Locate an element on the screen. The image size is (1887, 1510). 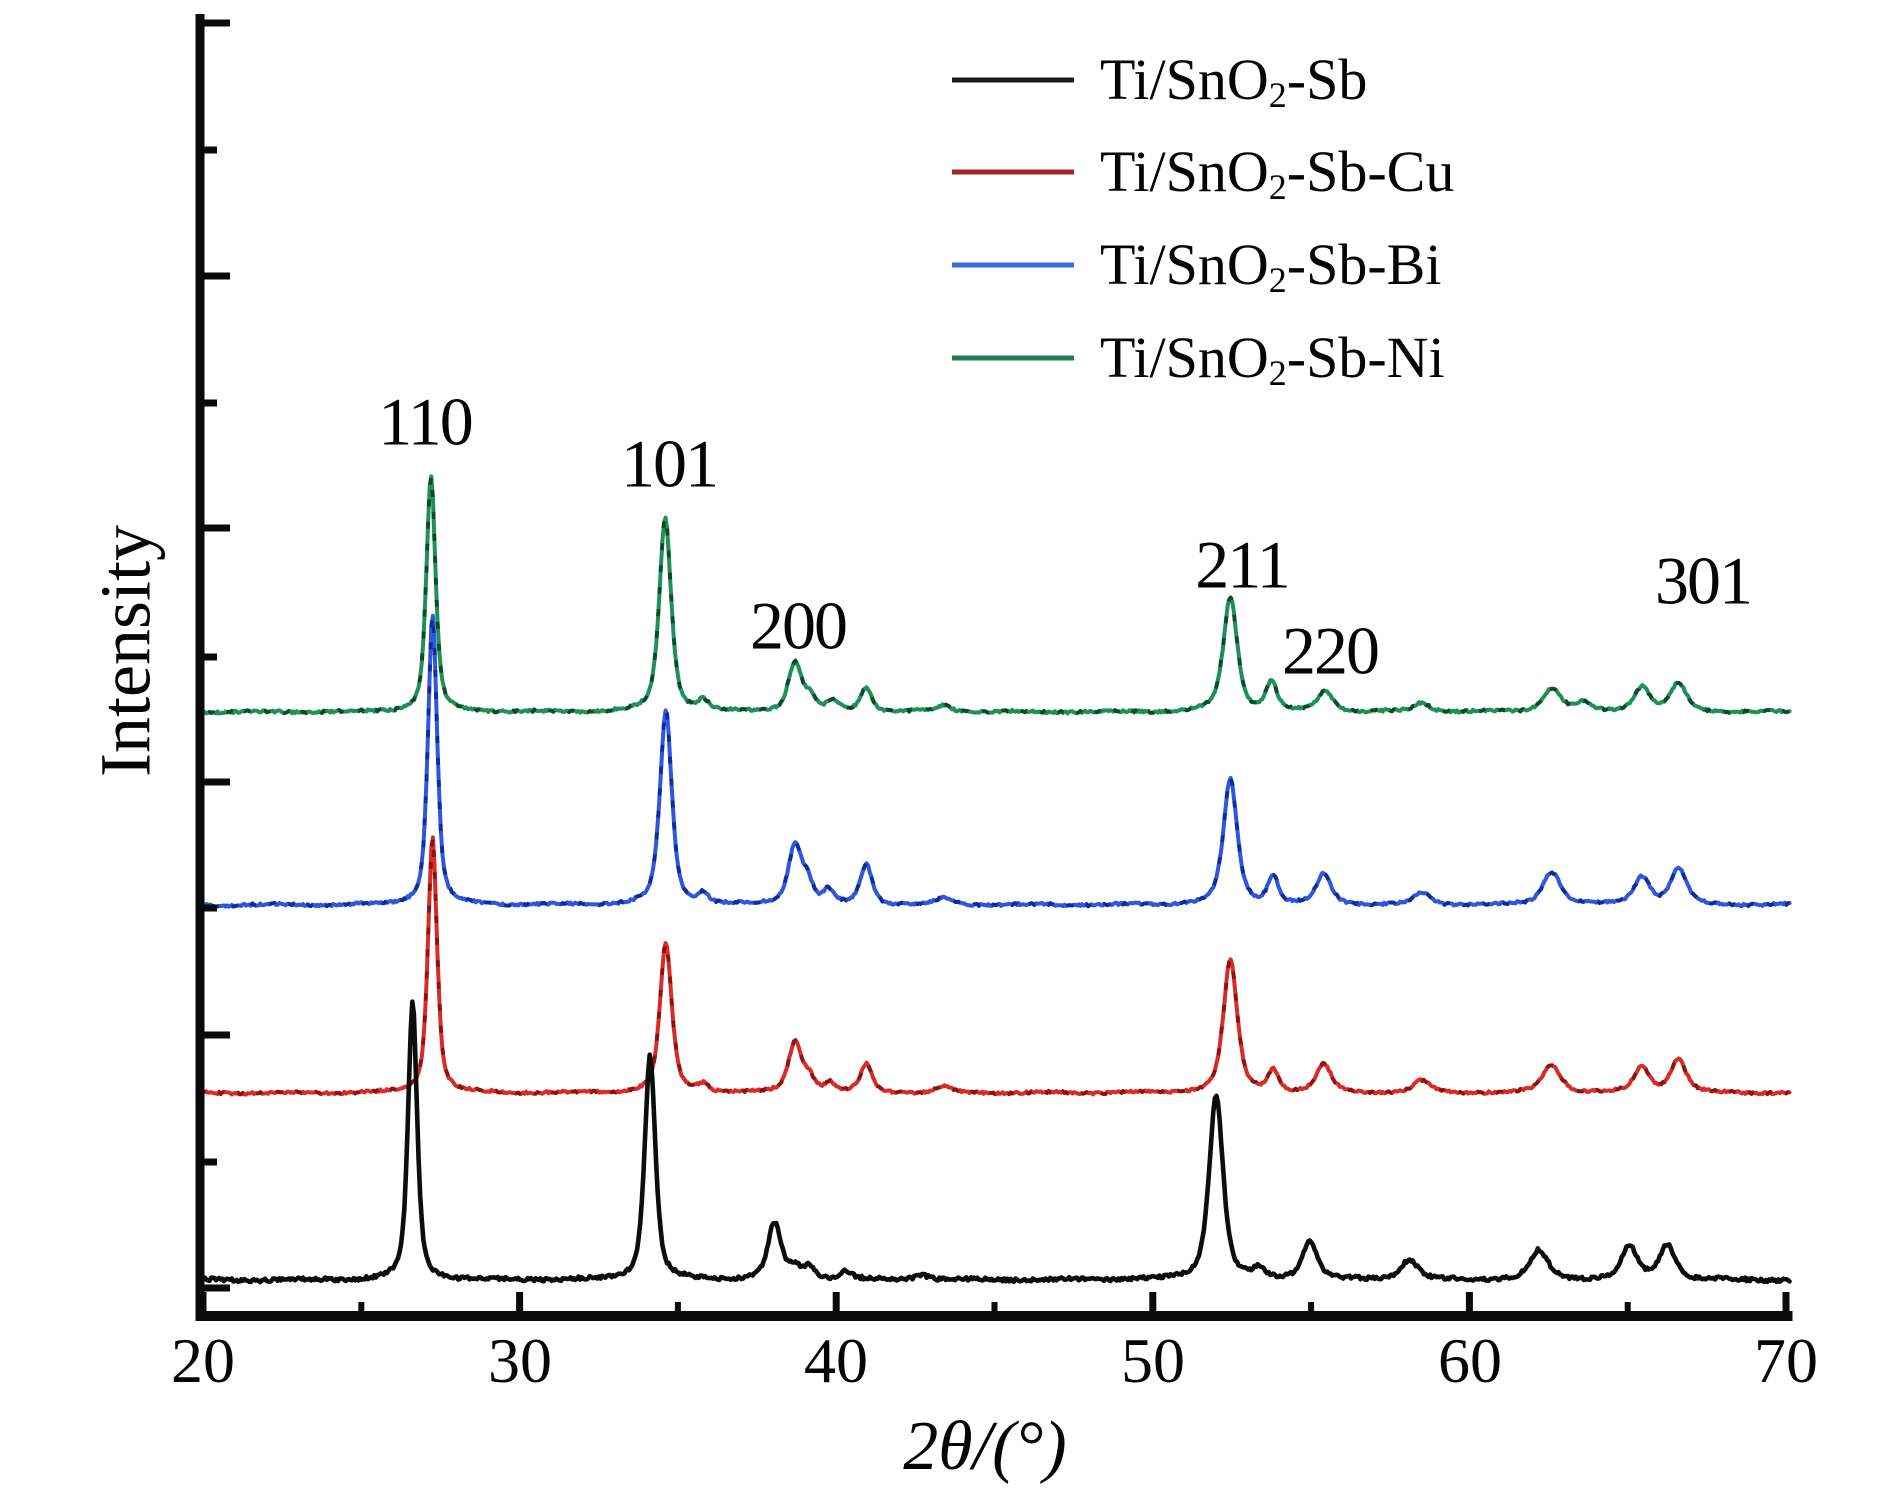
legend-item-sb-ni: Ti/SnO2-Sb-Ni is located at coordinates (1197, 359).